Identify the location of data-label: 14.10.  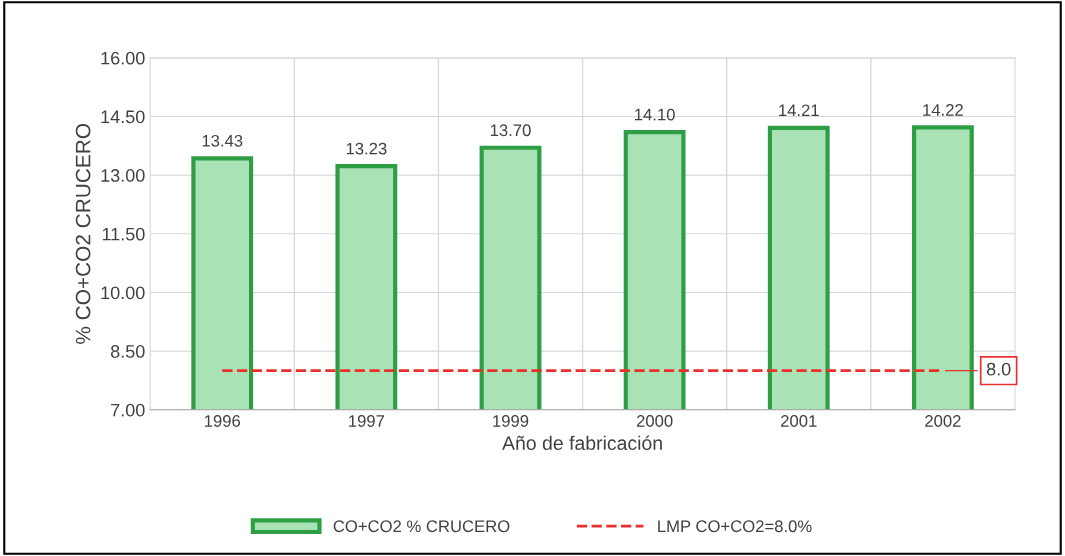
(655, 114).